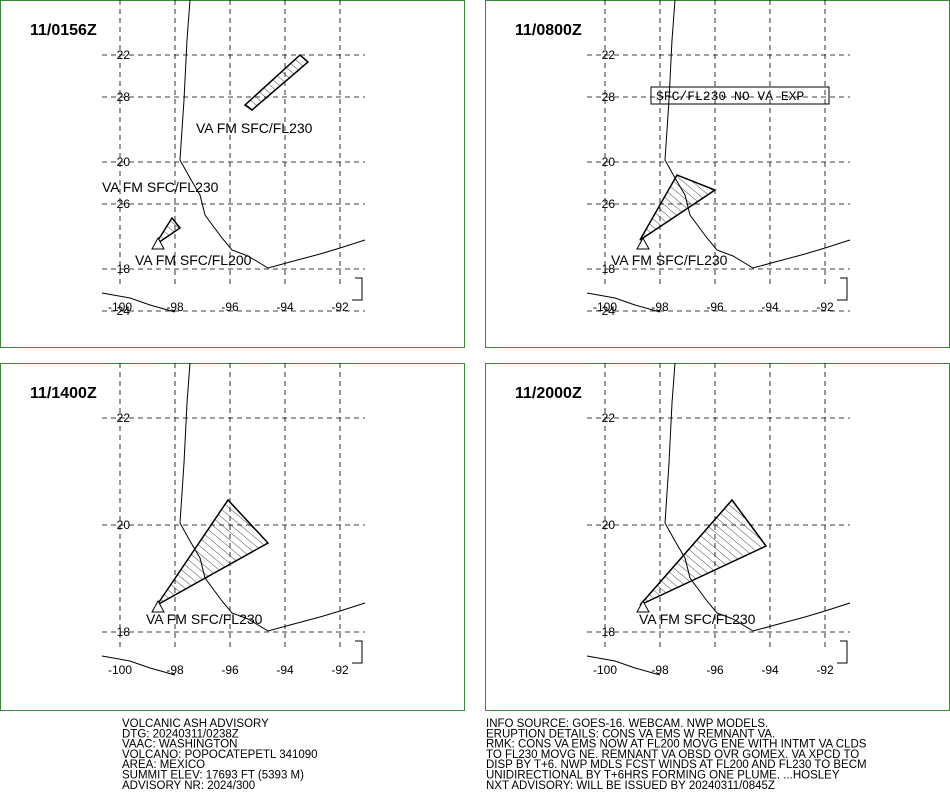 Image resolution: width=950 pixels, height=812 pixels. What do you see at coordinates (63, 393) in the screenshot?
I see `valid-time: 11/1400Z` at bounding box center [63, 393].